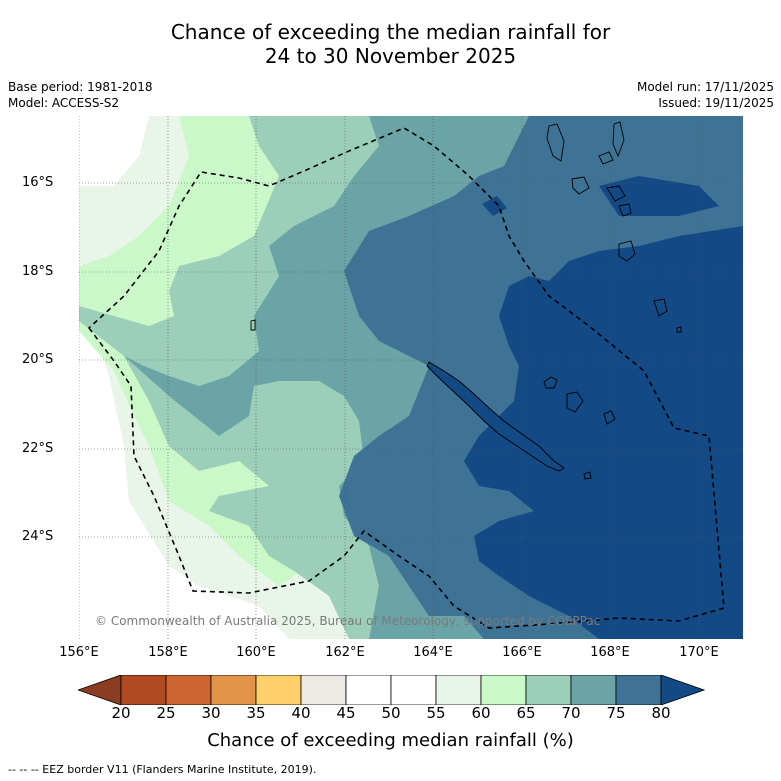 Image resolution: width=781 pixels, height=781 pixels. Describe the element at coordinates (256, 713) in the screenshot. I see `colorbar-tick-35: 35` at that location.